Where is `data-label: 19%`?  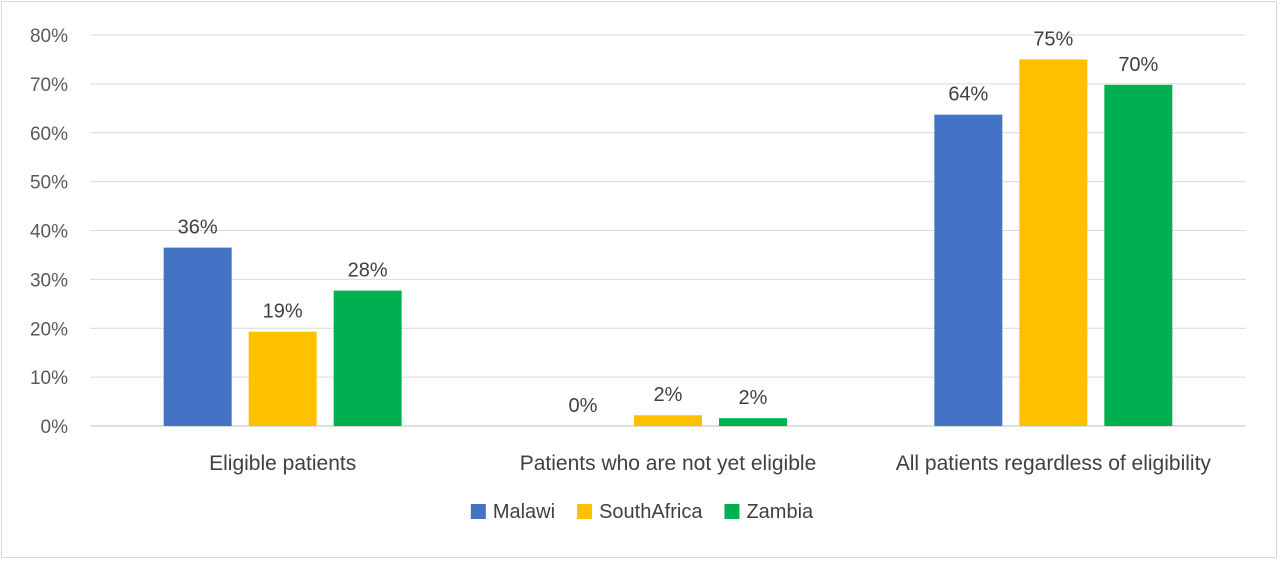
data-label: 19% is located at coordinates (283, 312).